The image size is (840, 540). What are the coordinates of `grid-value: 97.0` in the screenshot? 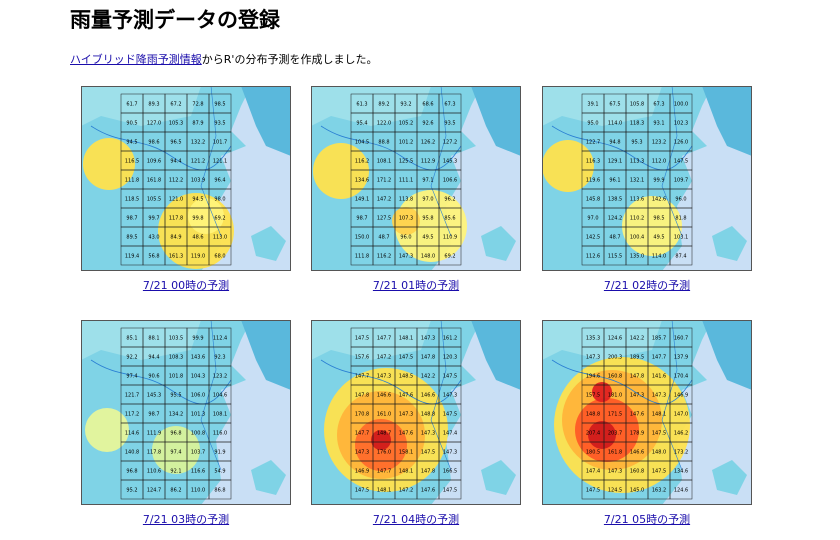 It's located at (427, 200).